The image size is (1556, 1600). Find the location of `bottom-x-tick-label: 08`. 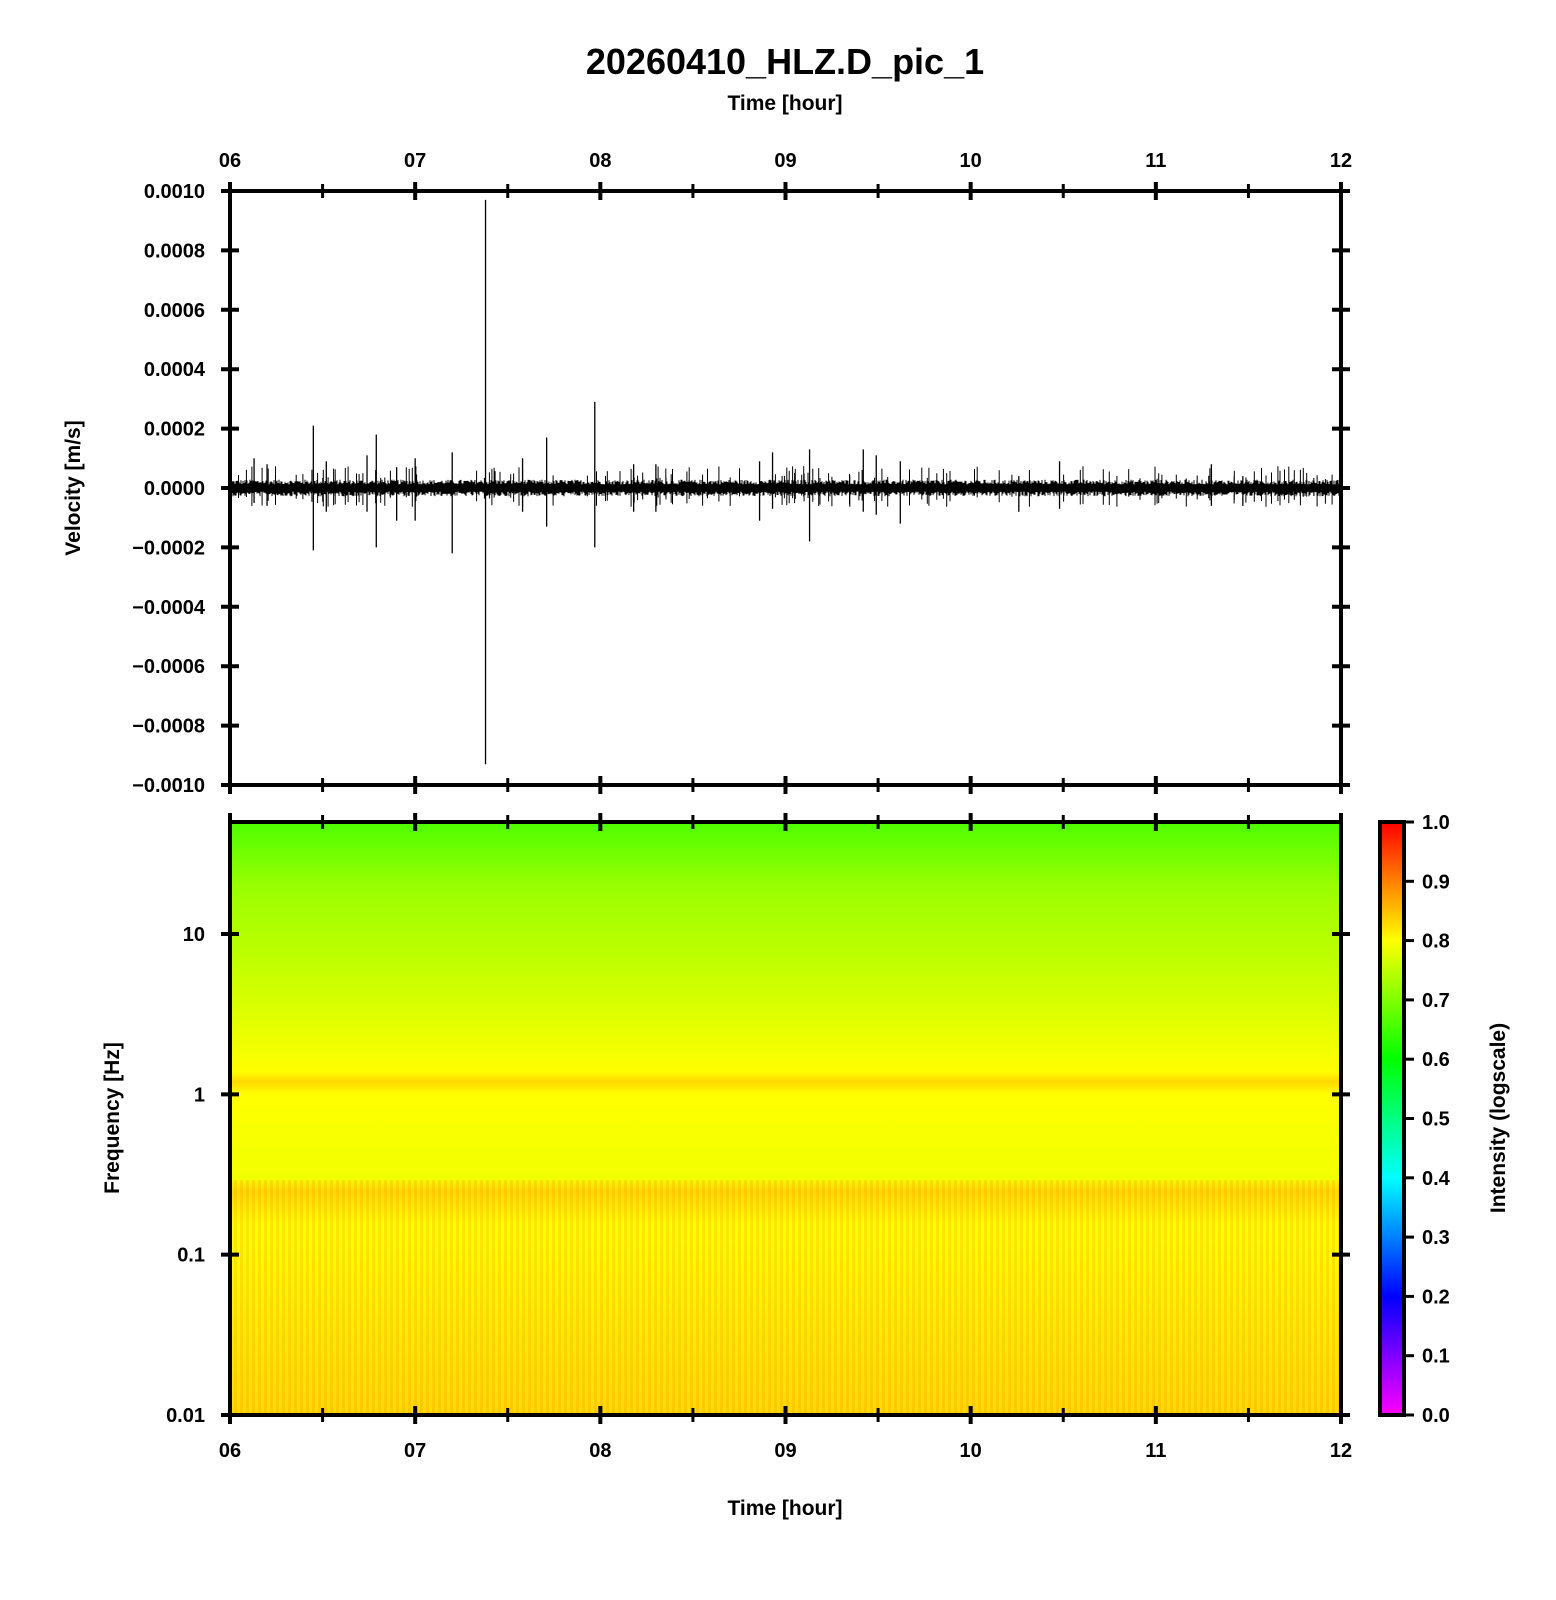

bottom-x-tick-label: 08 is located at coordinates (600, 1451).